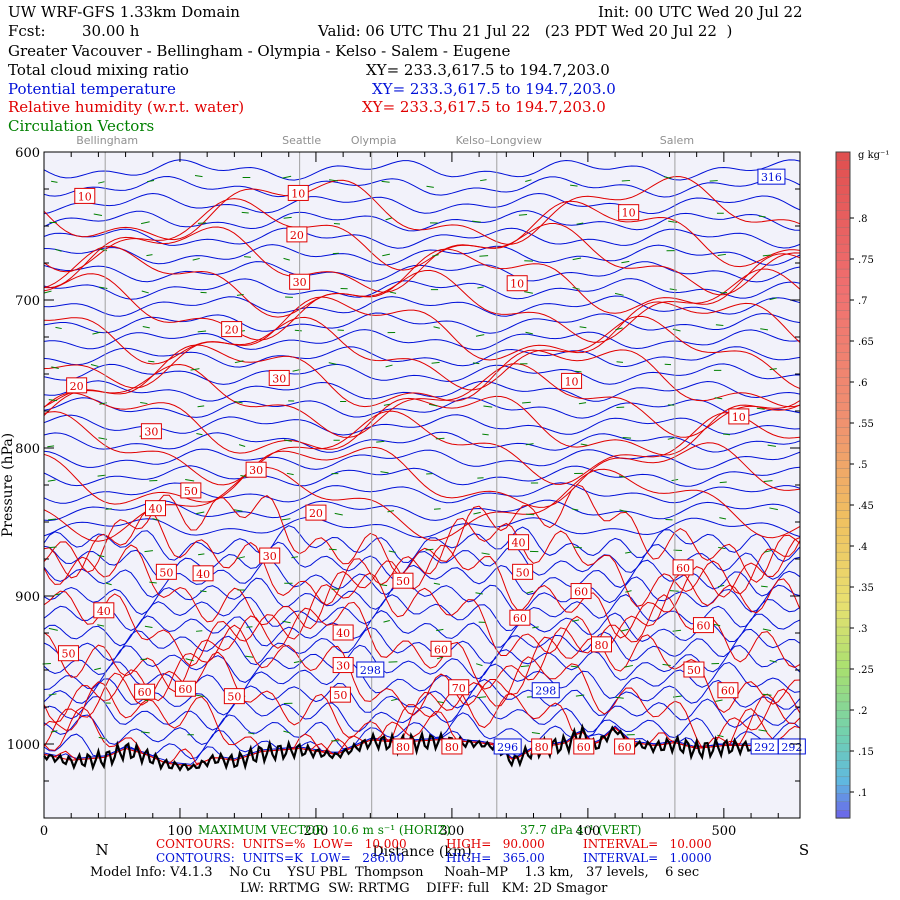 The image size is (900, 900). I want to click on rh-contour-label: 50, so click(694, 670).